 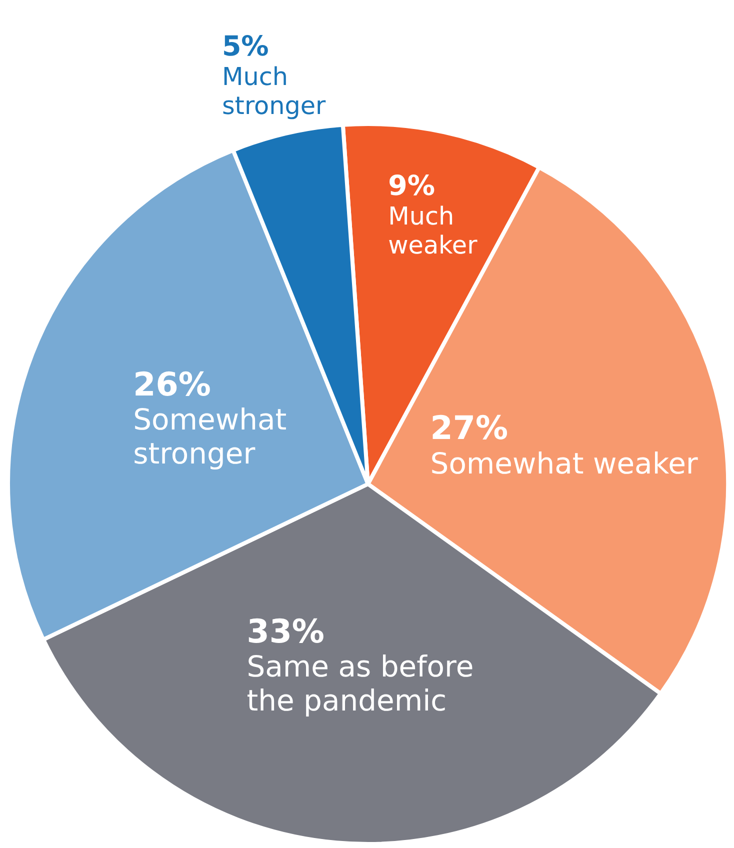 I want to click on data-label: 9%, so click(x=411, y=185).